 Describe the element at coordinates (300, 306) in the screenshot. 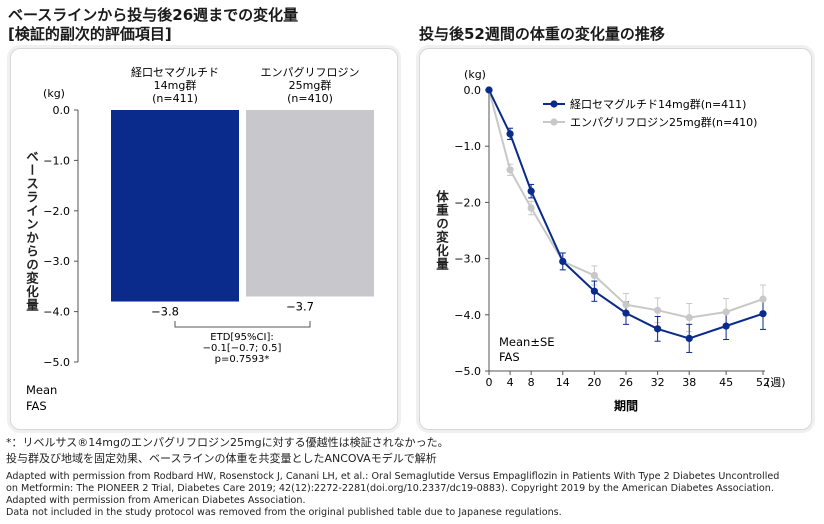

I see `bar-value-label: −3.7` at that location.